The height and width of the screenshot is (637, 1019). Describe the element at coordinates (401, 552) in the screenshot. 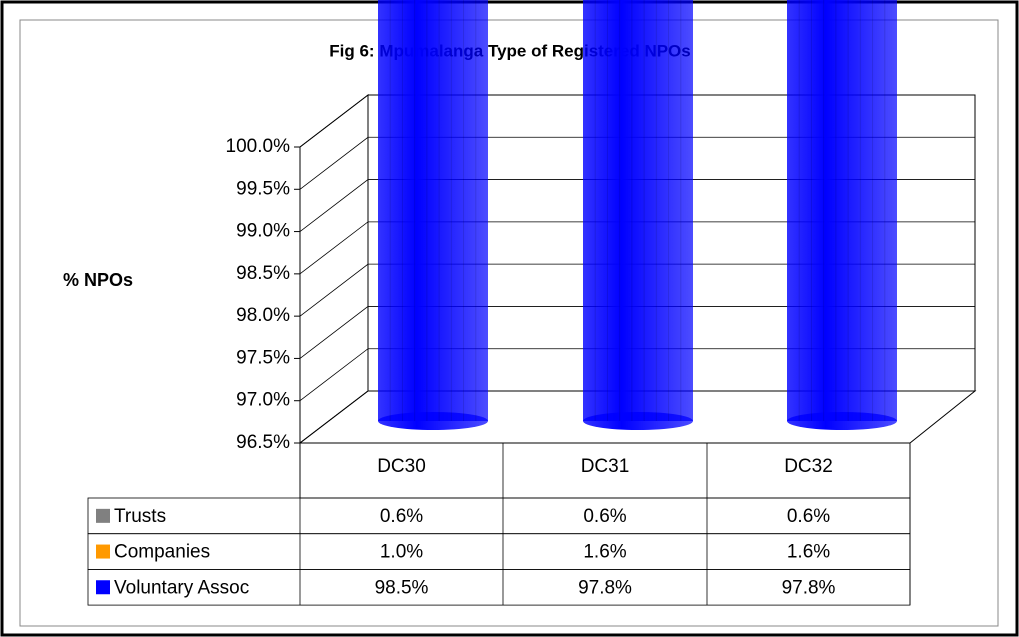

I see `table-value: 1.0%` at that location.